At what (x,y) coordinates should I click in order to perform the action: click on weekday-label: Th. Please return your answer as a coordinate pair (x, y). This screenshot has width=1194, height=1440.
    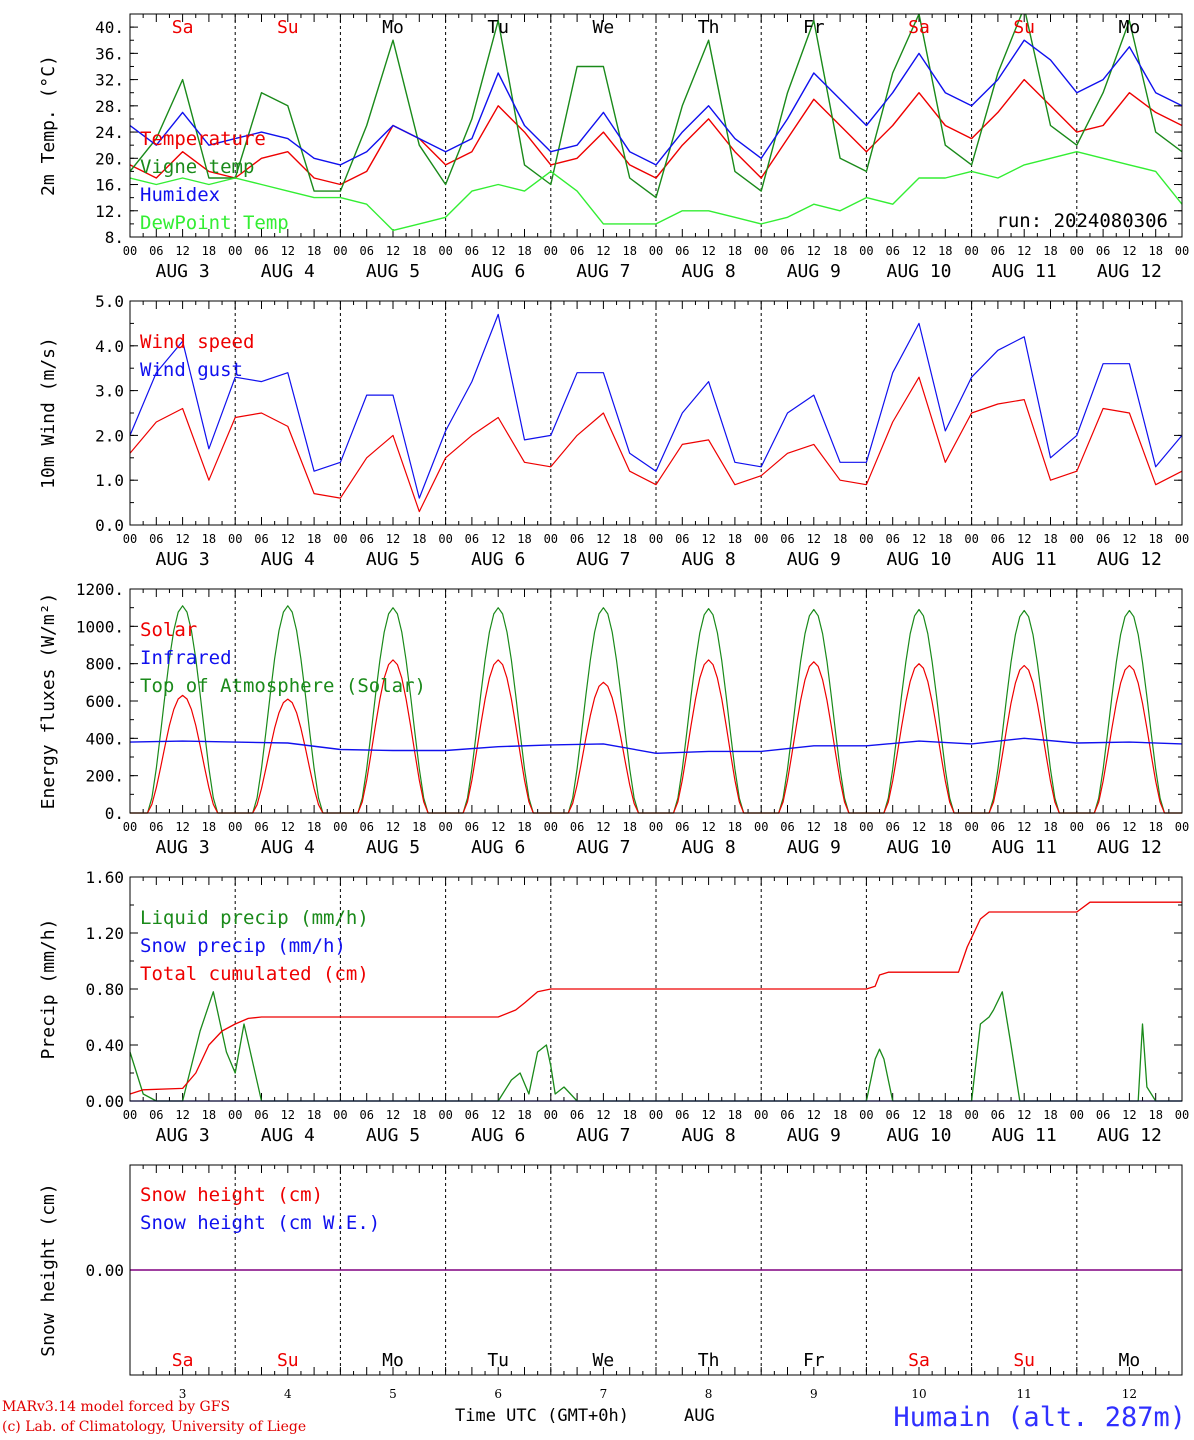
    Looking at the image, I should click on (709, 1360).